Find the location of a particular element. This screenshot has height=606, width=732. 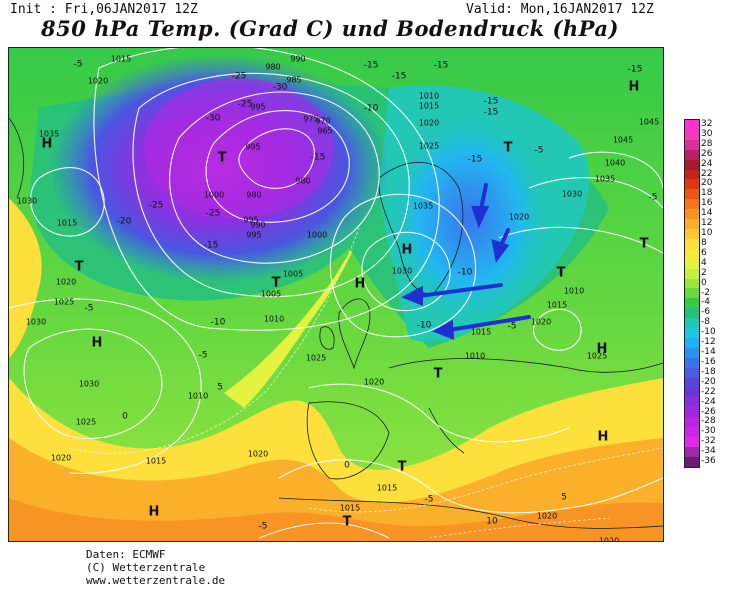

credit-copyright: (C) Wetterzentrale is located at coordinates (146, 567).